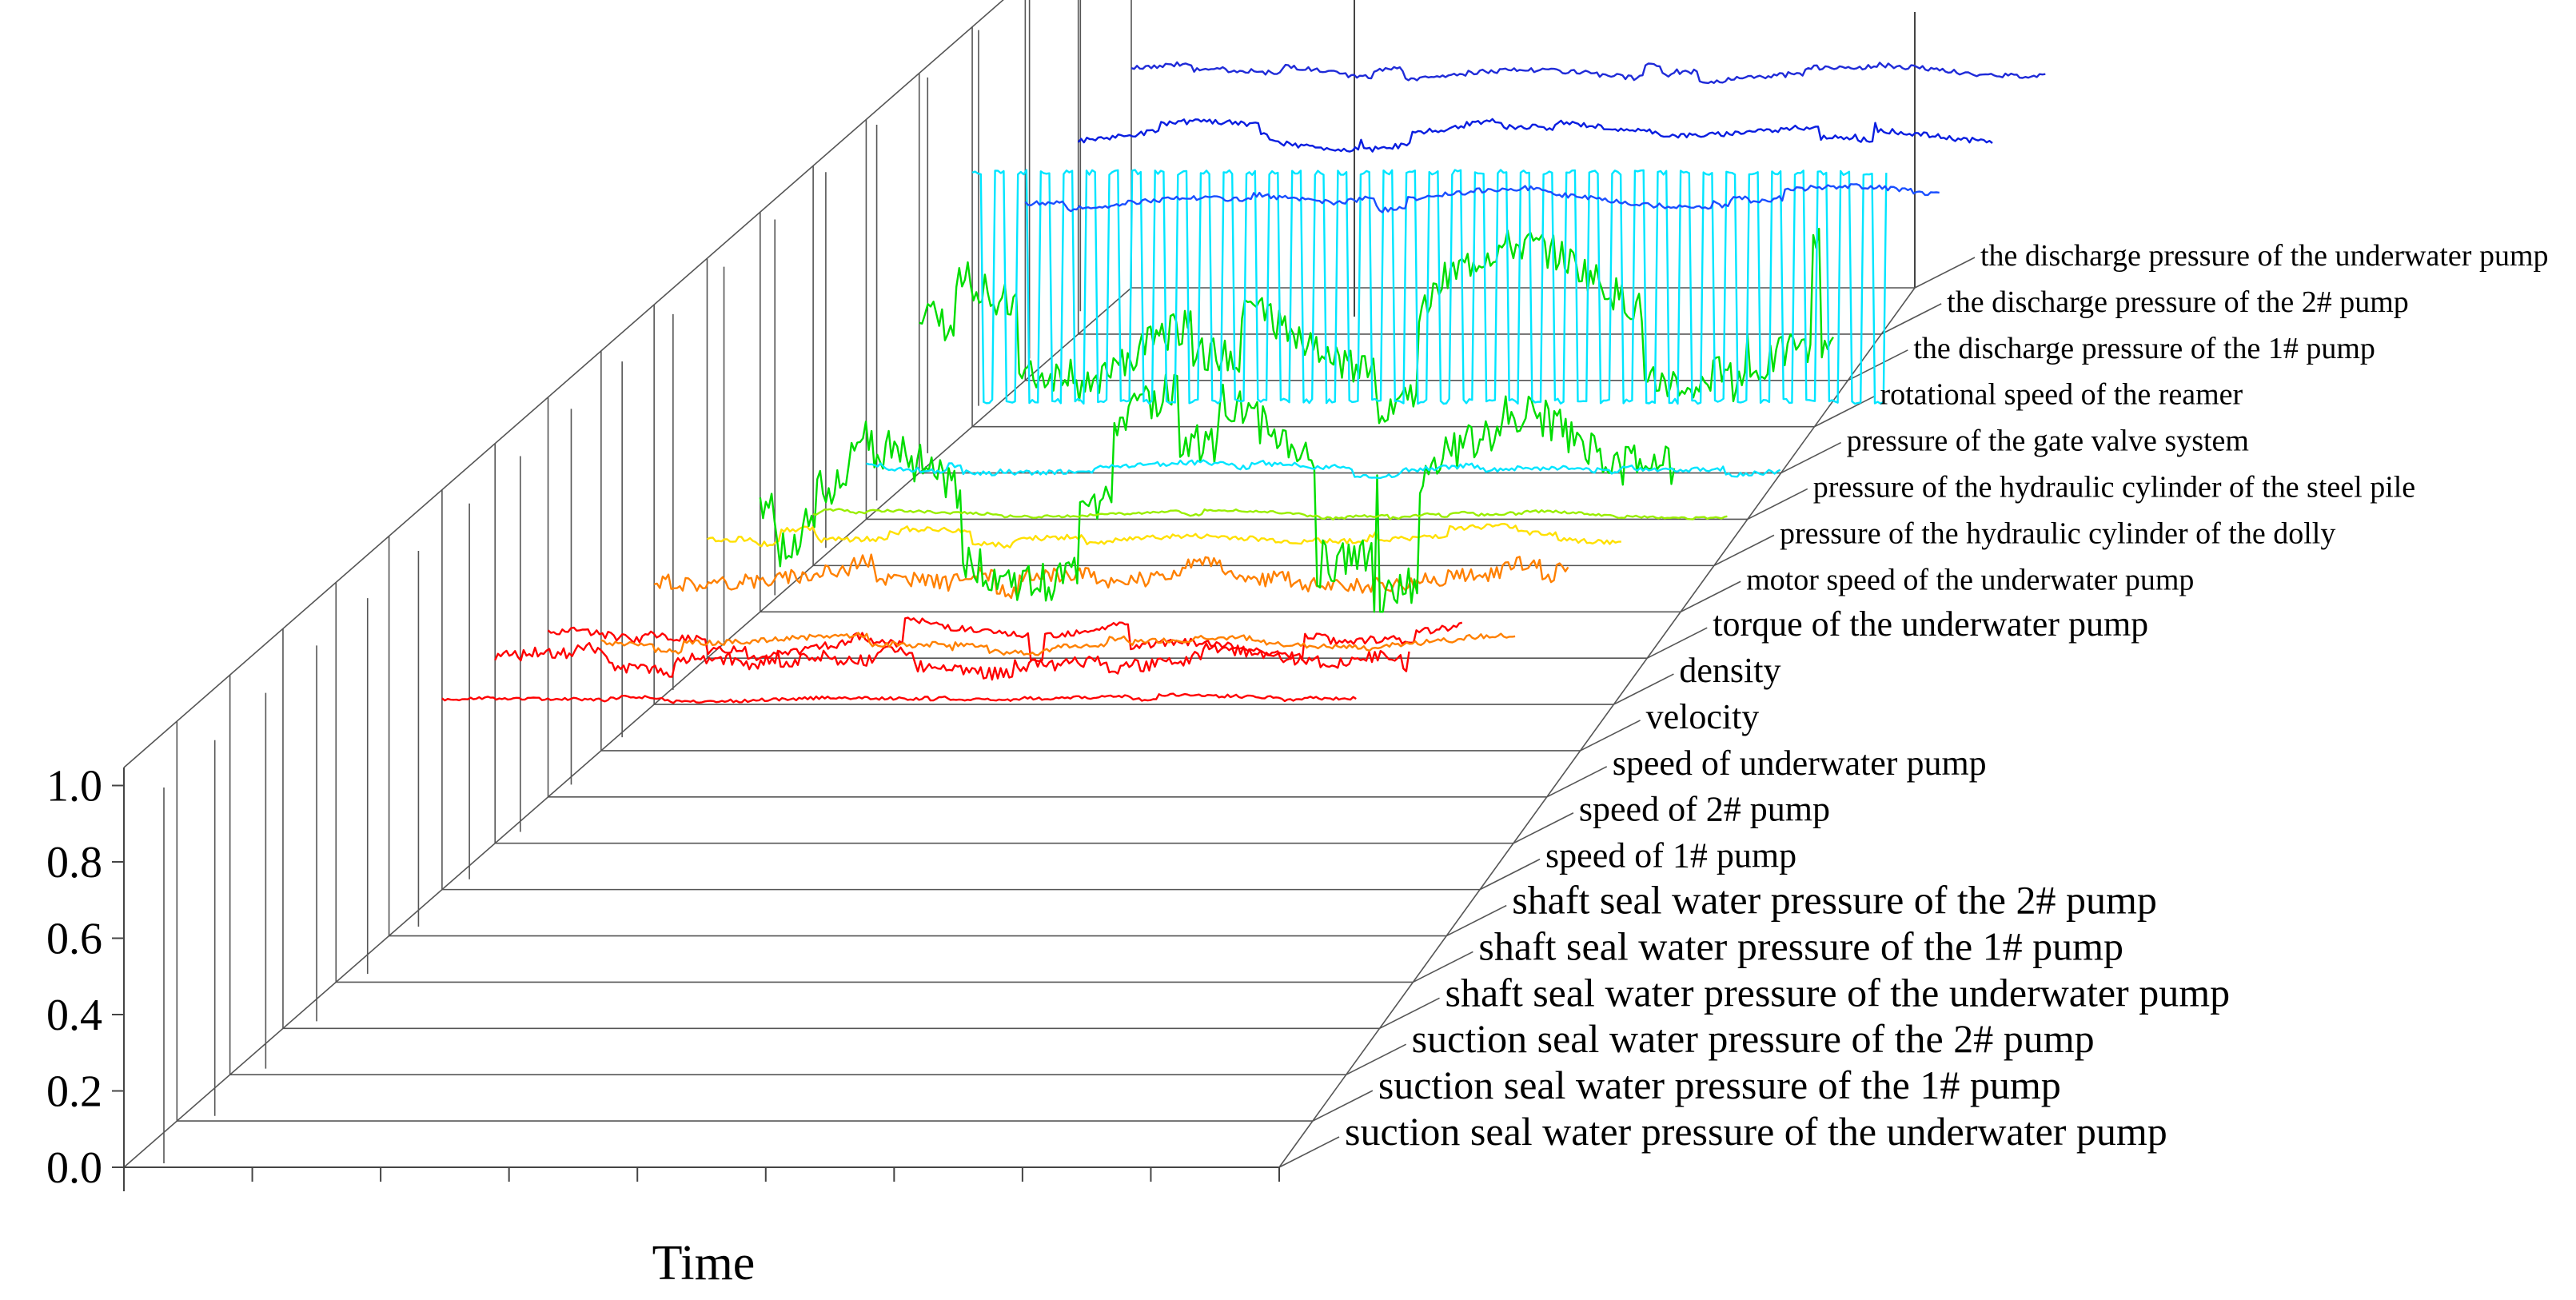 The image size is (2576, 1300). Describe the element at coordinates (74, 863) in the screenshot. I see `y-tick-label: 0.8` at that location.